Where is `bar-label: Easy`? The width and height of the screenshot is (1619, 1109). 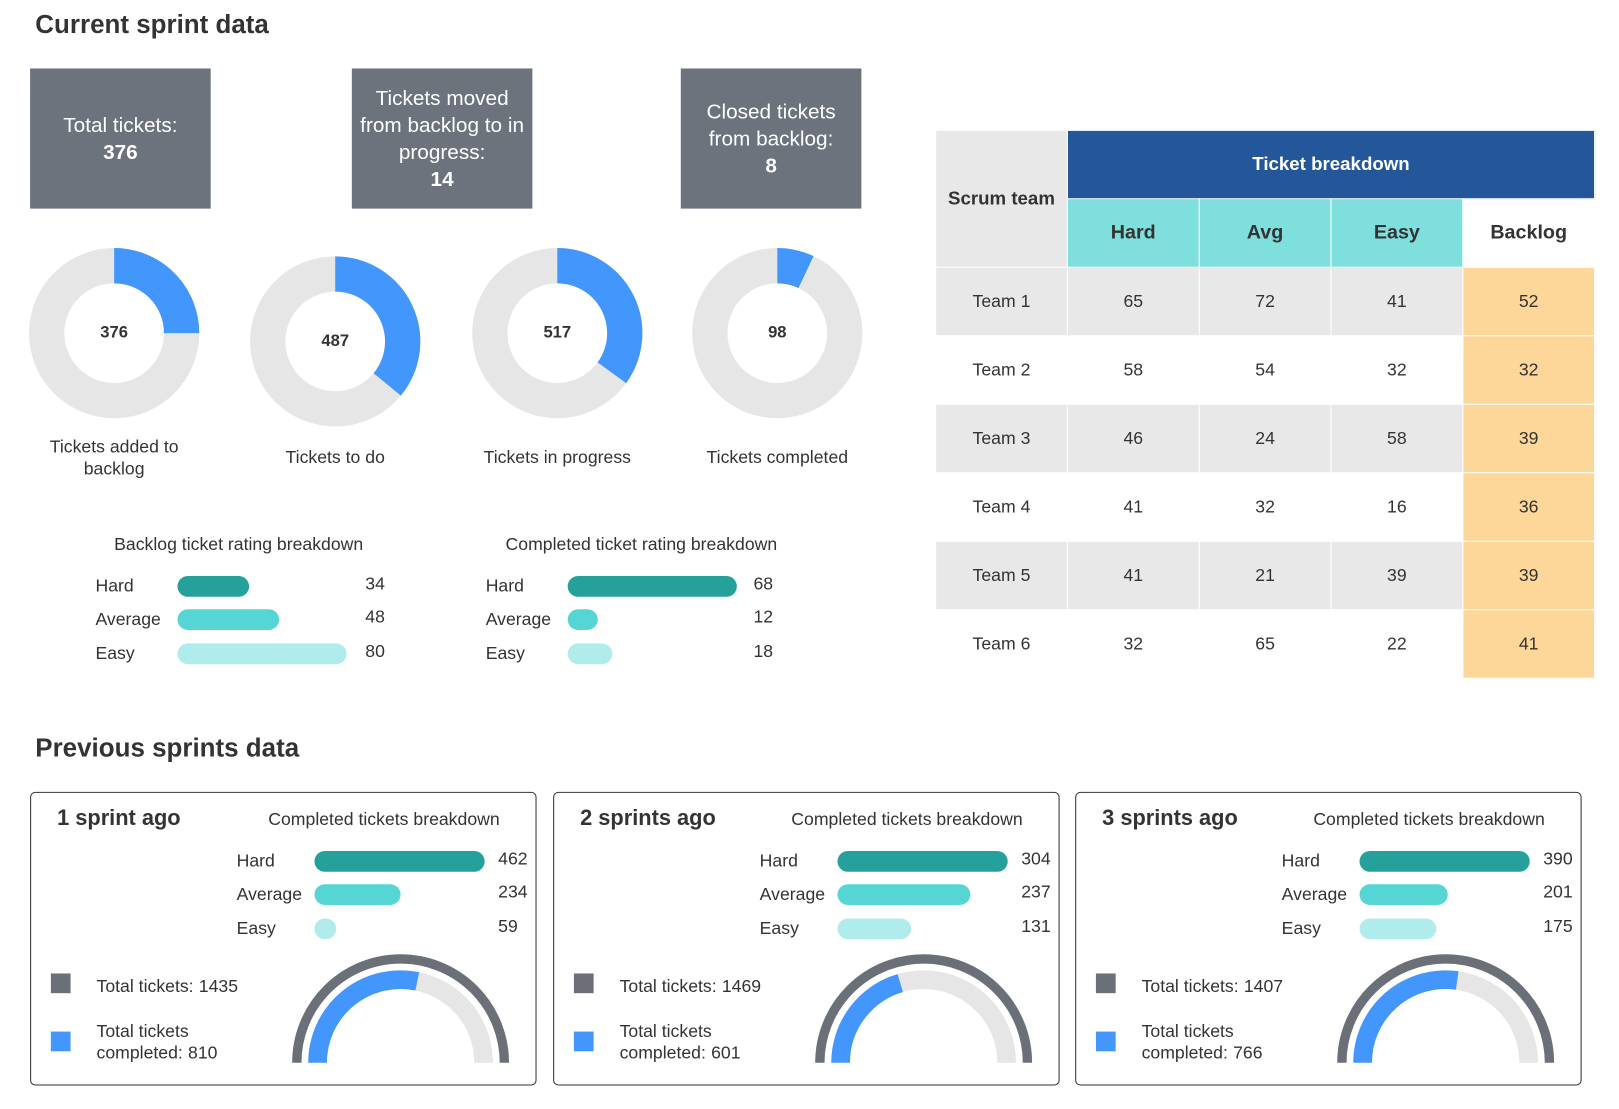
bar-label: Easy is located at coordinates (115, 653).